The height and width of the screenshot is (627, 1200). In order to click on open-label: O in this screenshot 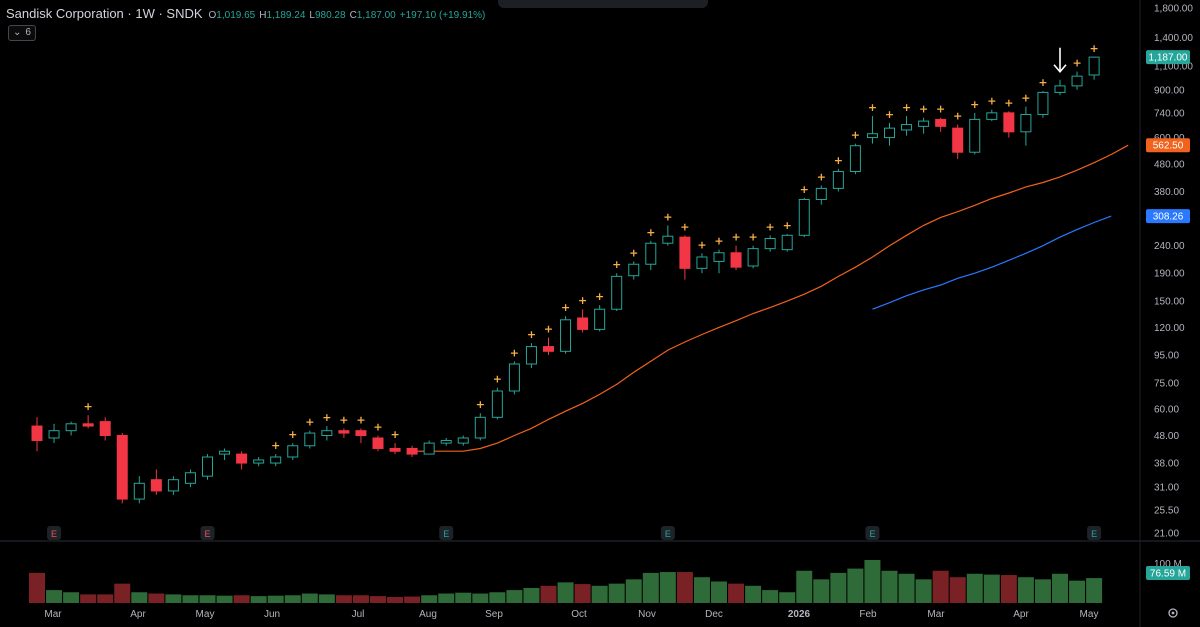, I will do `click(212, 15)`.